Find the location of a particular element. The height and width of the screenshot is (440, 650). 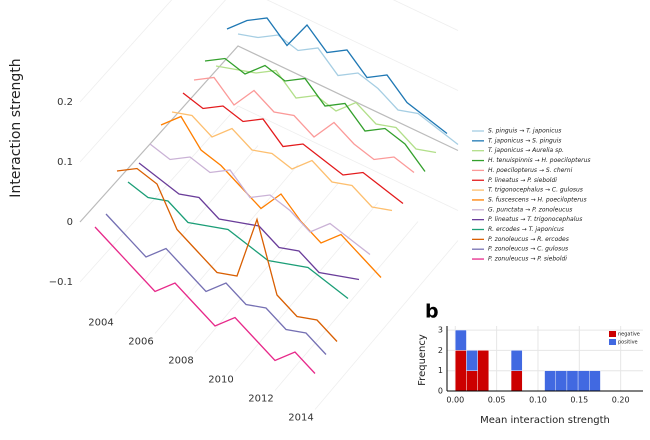

y-tick-label: 2 is located at coordinates (440, 350).